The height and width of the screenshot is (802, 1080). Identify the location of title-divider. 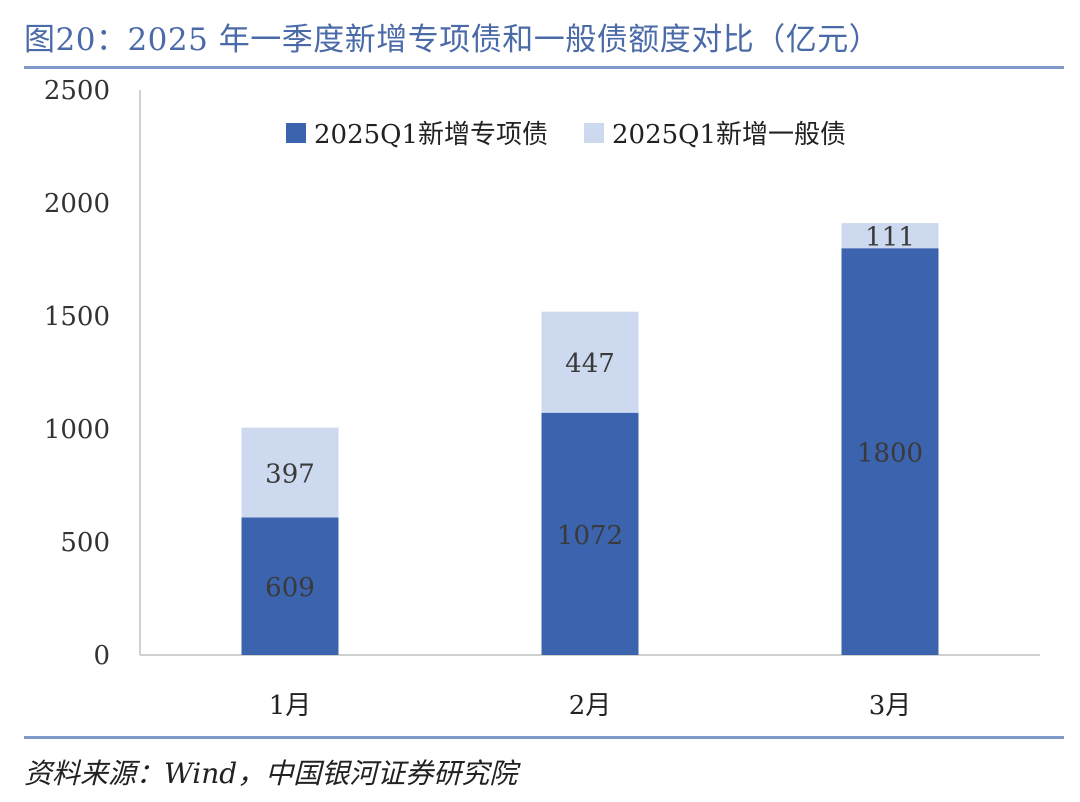
(544, 67).